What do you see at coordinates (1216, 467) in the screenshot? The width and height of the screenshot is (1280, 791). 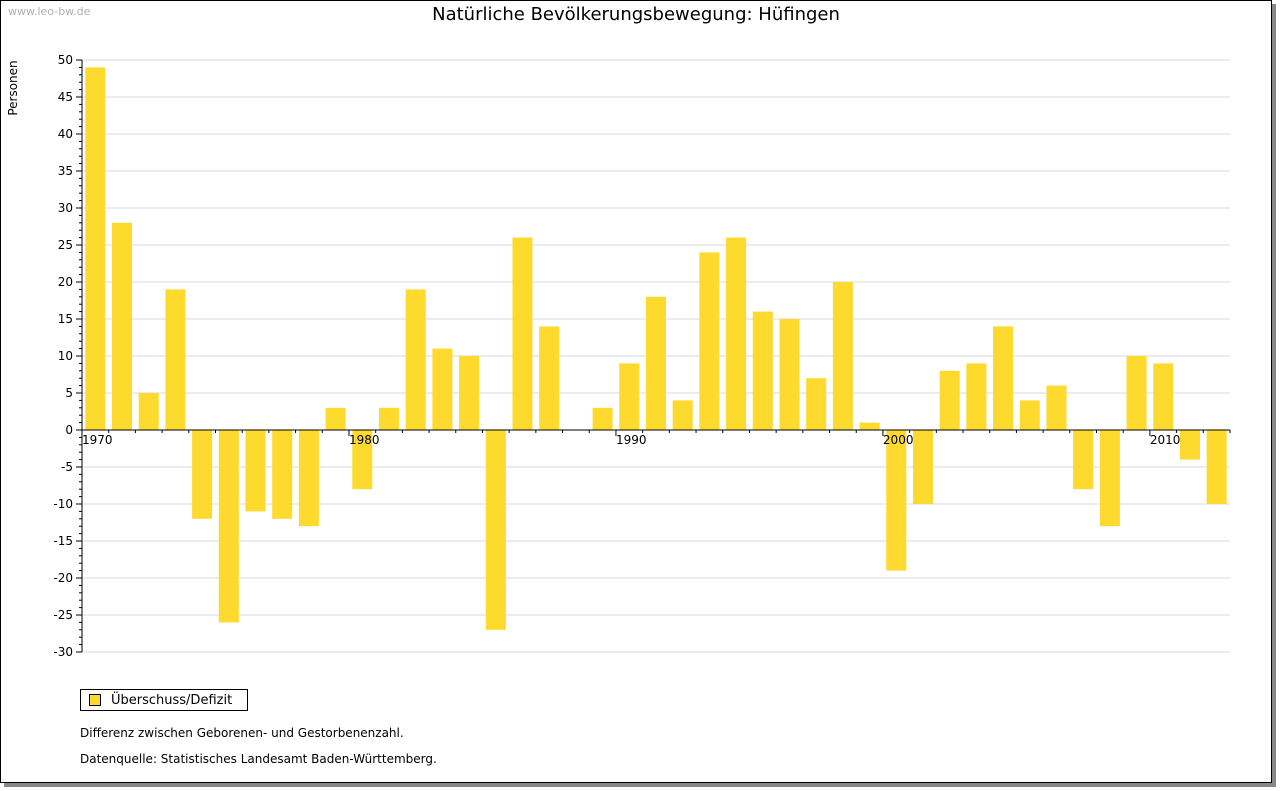 I see `bar-2012` at bounding box center [1216, 467].